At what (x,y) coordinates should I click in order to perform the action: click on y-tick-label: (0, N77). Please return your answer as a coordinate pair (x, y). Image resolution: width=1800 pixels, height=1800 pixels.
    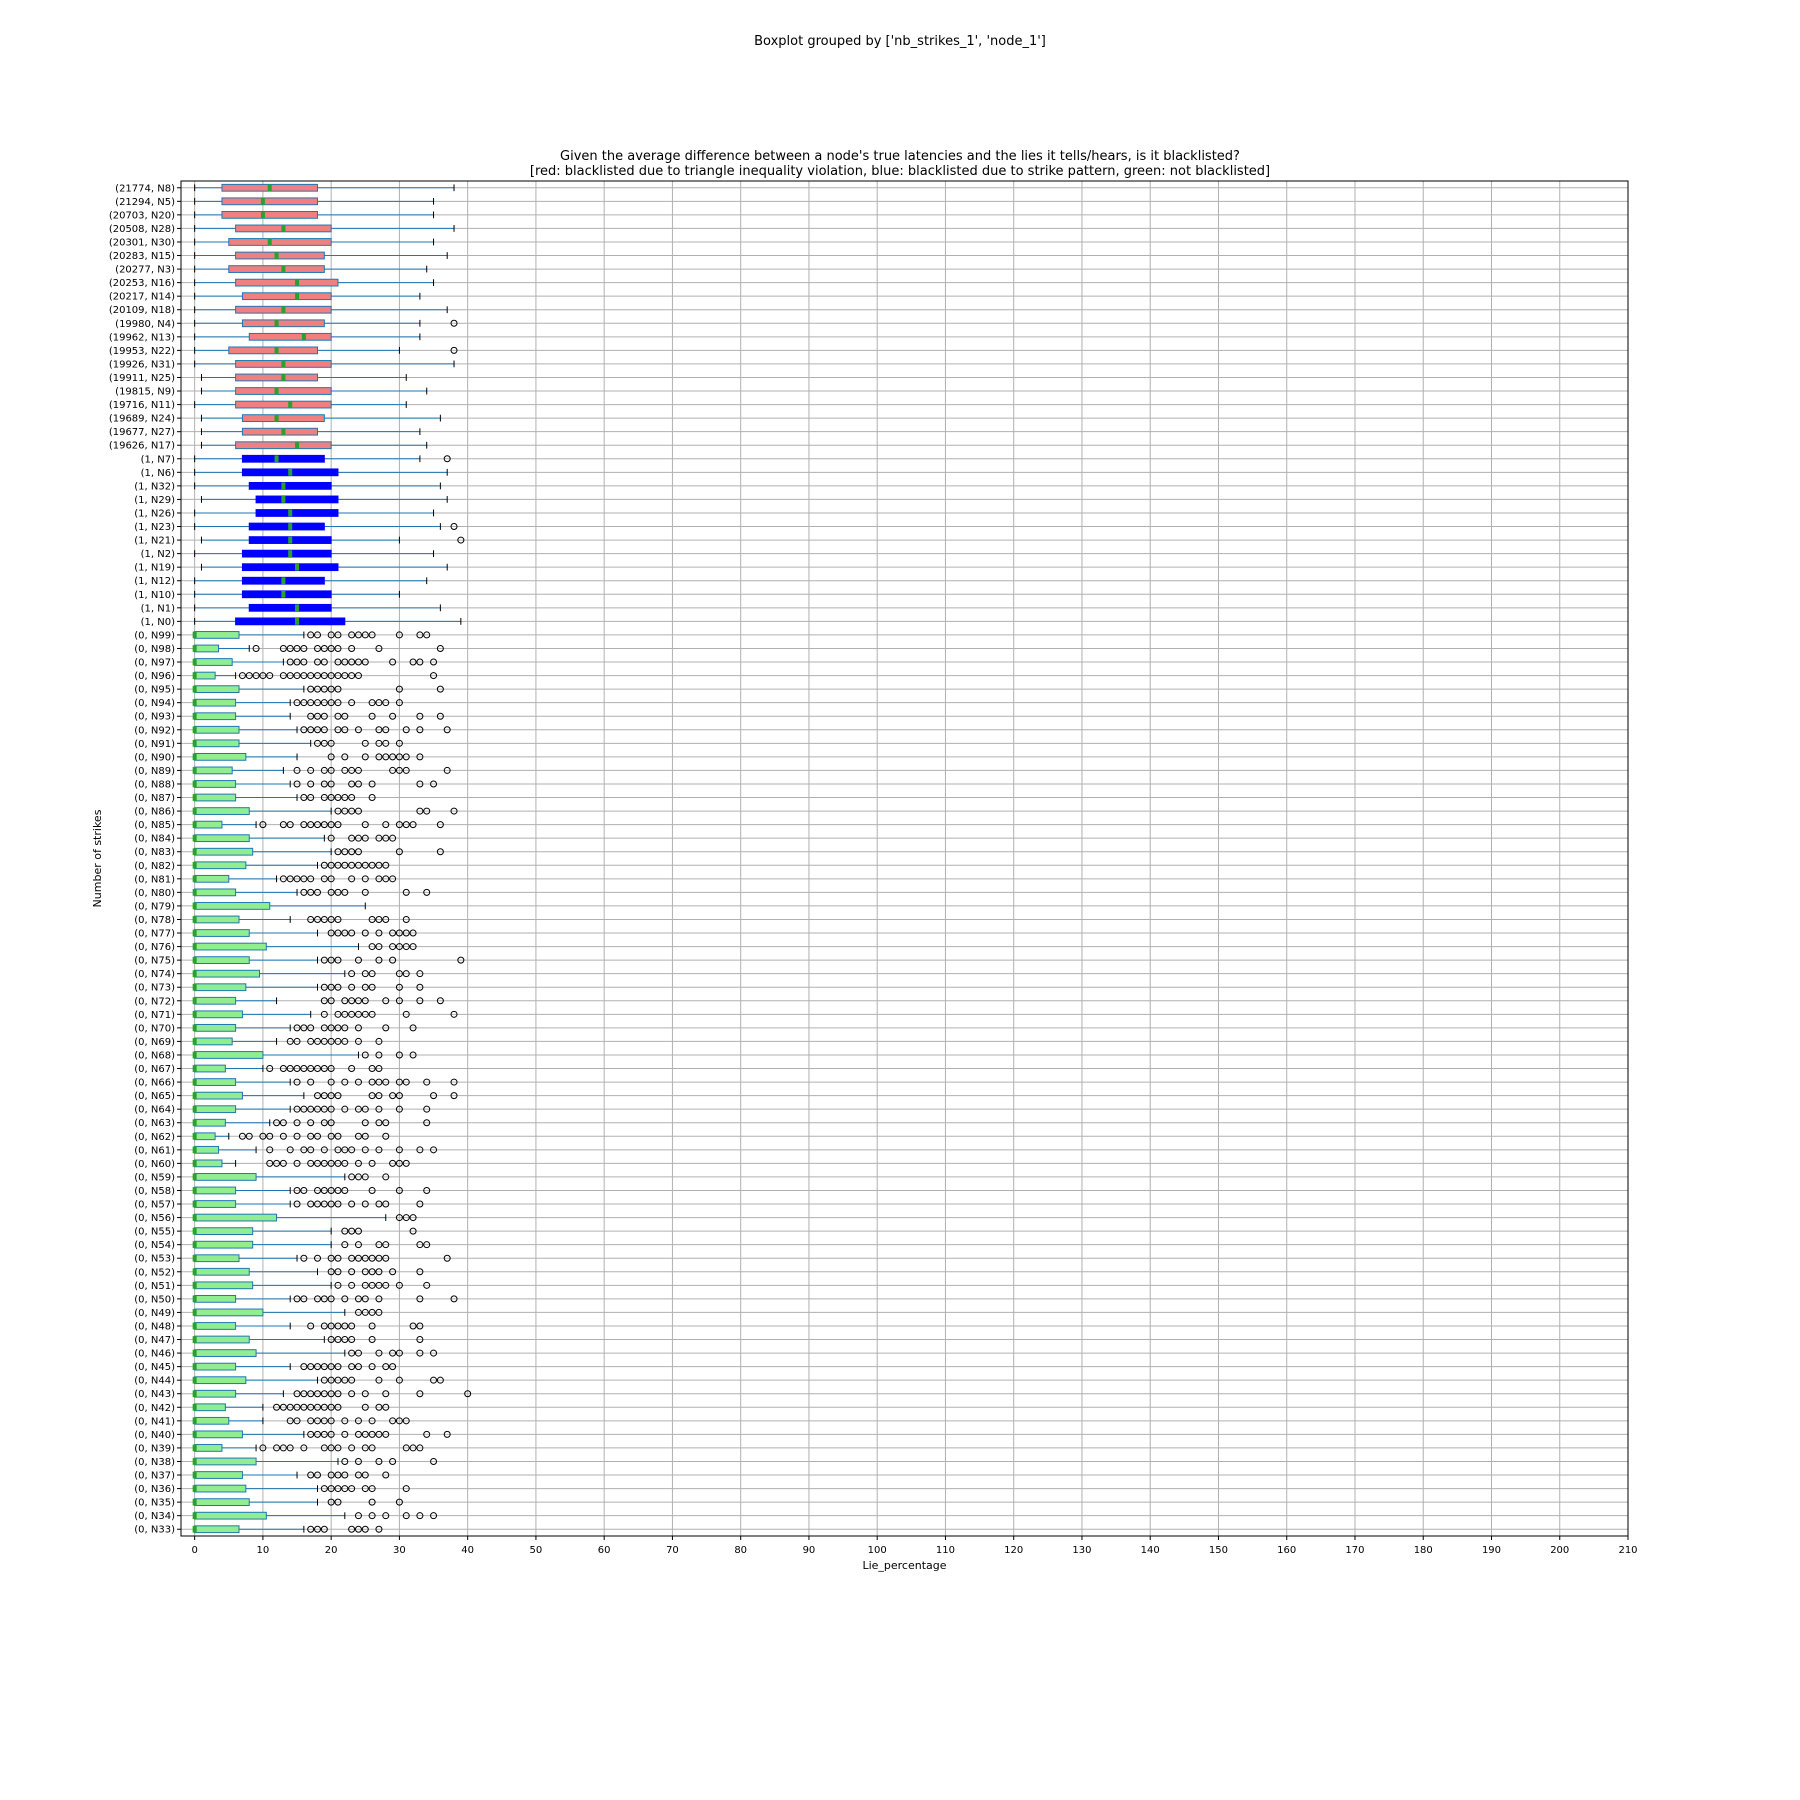
    Looking at the image, I should click on (154, 934).